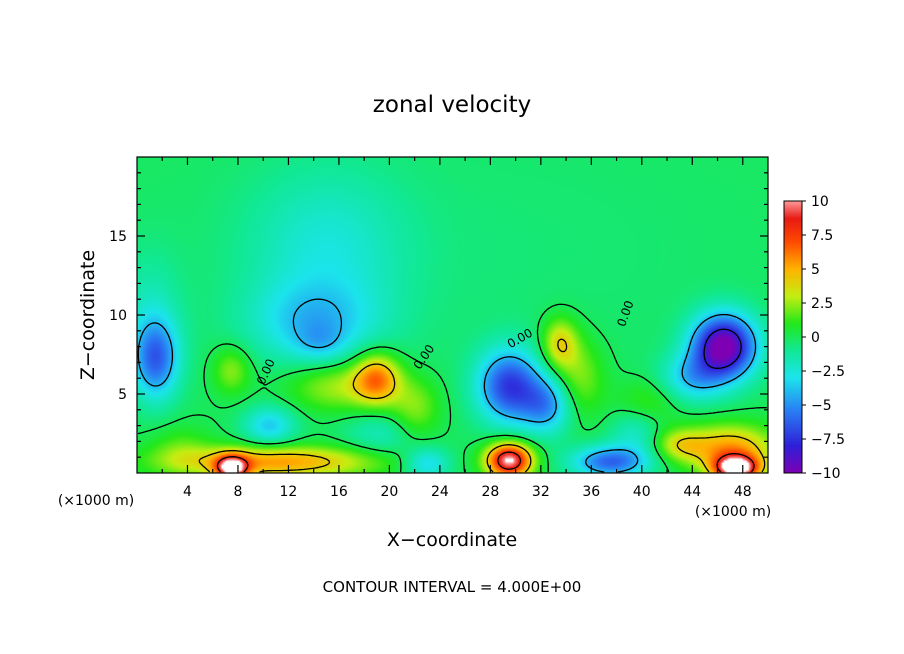 The height and width of the screenshot is (654, 904). I want to click on chart-title: zonal velocity, so click(452, 105).